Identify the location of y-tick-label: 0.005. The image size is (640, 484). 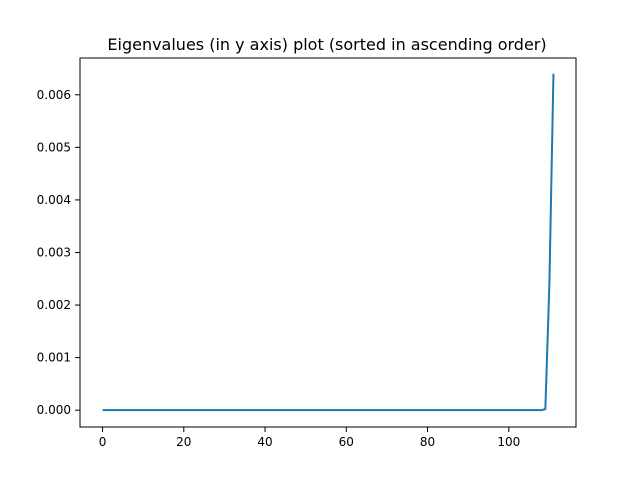
(54, 147).